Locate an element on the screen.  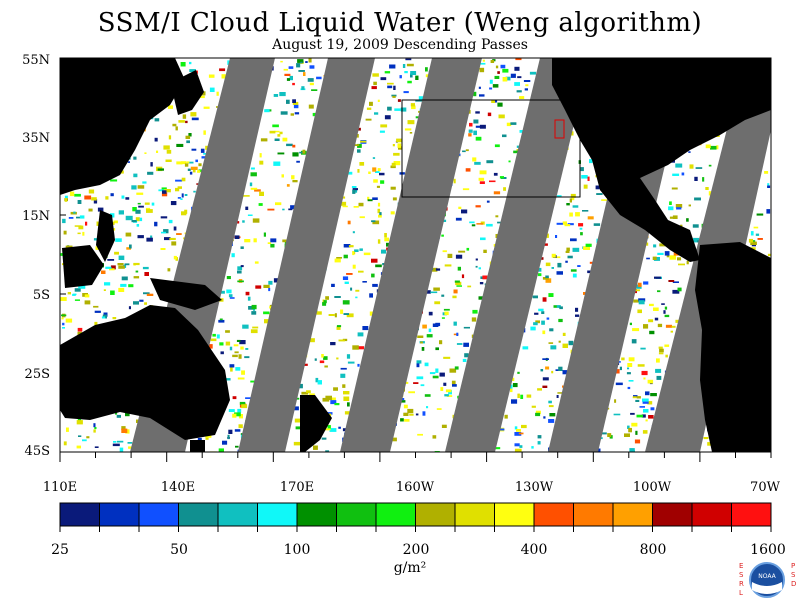
colorbar-tick-200: 200 is located at coordinates (416, 550).